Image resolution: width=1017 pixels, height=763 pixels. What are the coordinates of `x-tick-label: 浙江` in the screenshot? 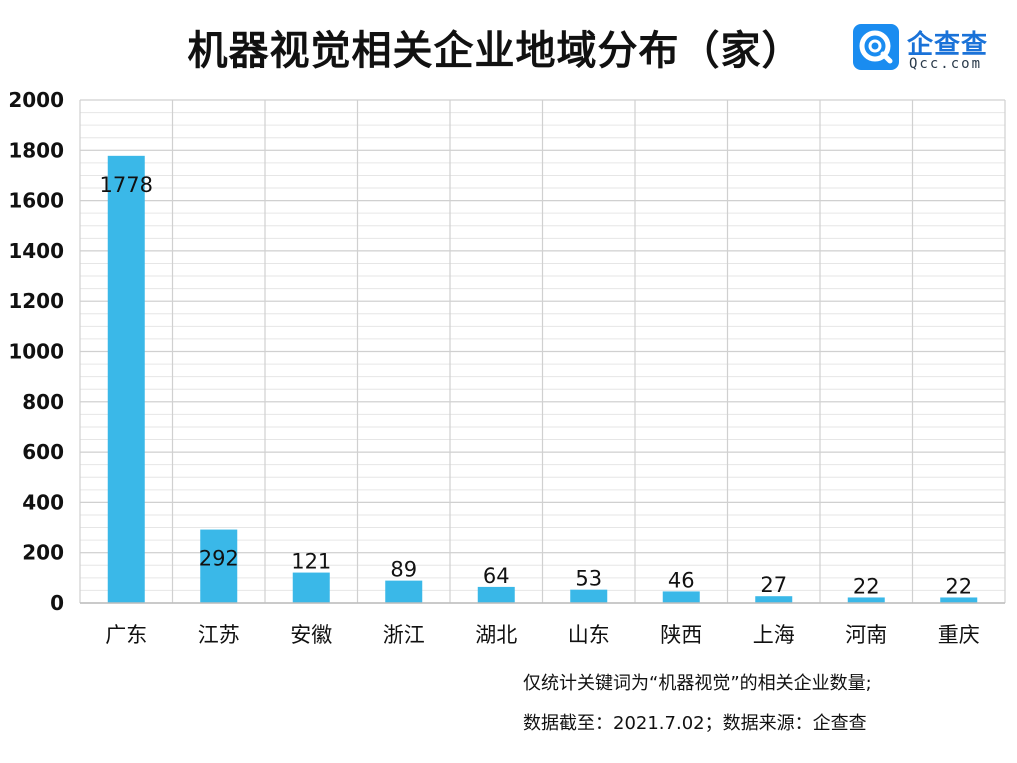 It's located at (404, 635).